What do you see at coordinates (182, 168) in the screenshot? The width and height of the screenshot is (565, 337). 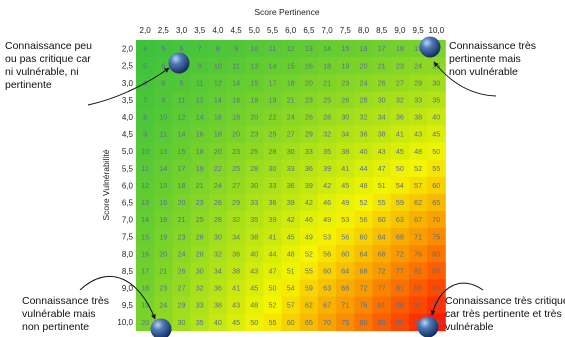 I see `cell-value-label: 17` at bounding box center [182, 168].